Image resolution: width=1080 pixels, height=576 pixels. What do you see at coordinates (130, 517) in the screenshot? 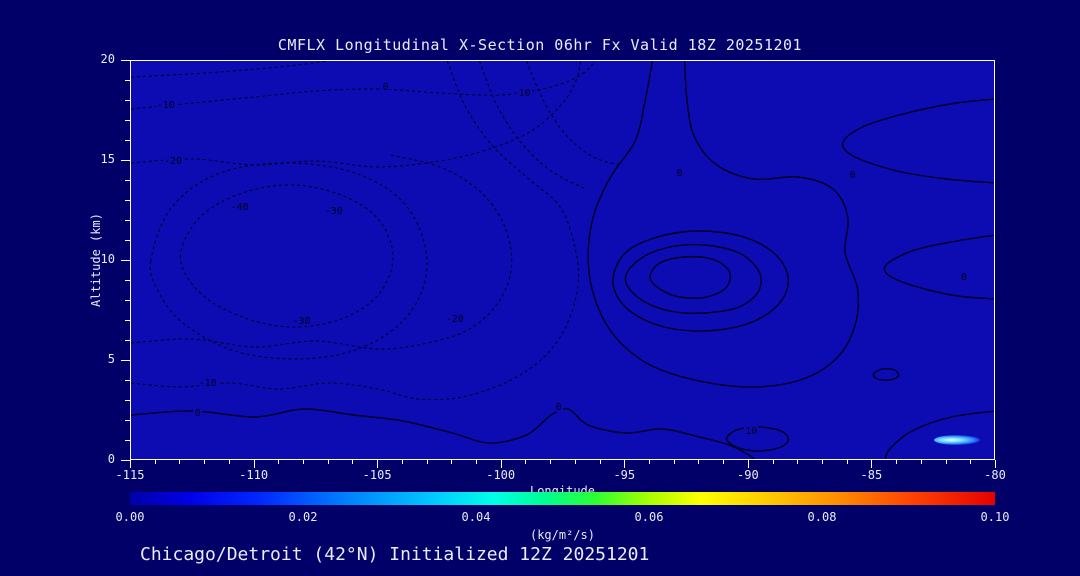
I see `colorbar-tick-label: 0.00` at bounding box center [130, 517].